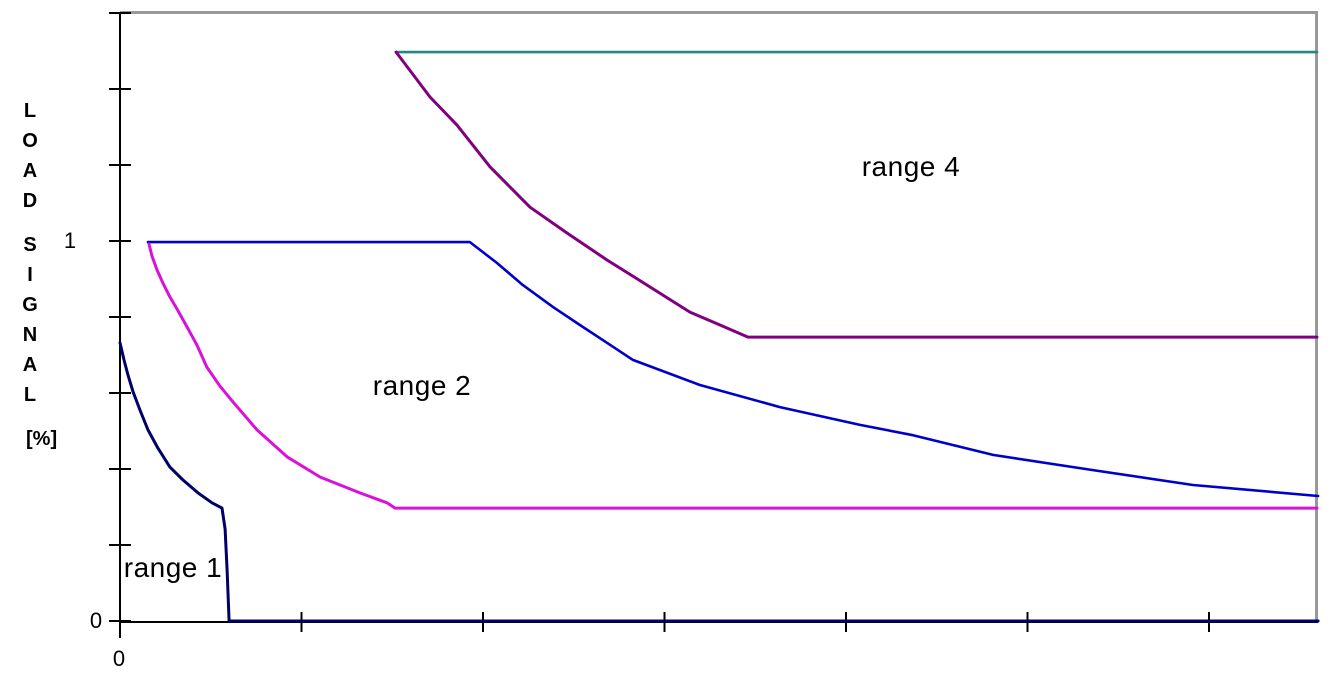 This screenshot has height=674, width=1338. Describe the element at coordinates (30, 275) in the screenshot. I see `y-axis-title-char: I` at that location.